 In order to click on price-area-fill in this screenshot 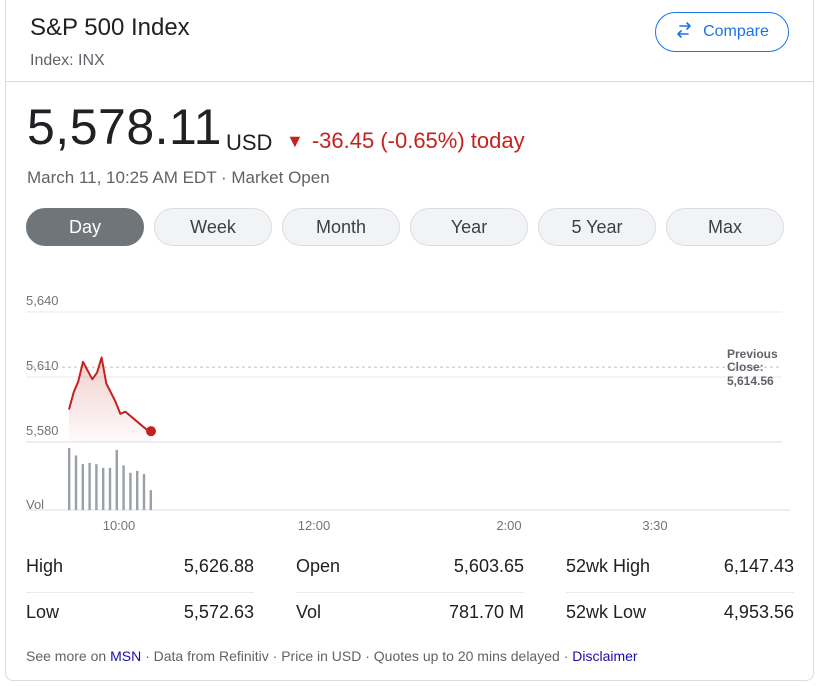, I will do `click(110, 399)`.